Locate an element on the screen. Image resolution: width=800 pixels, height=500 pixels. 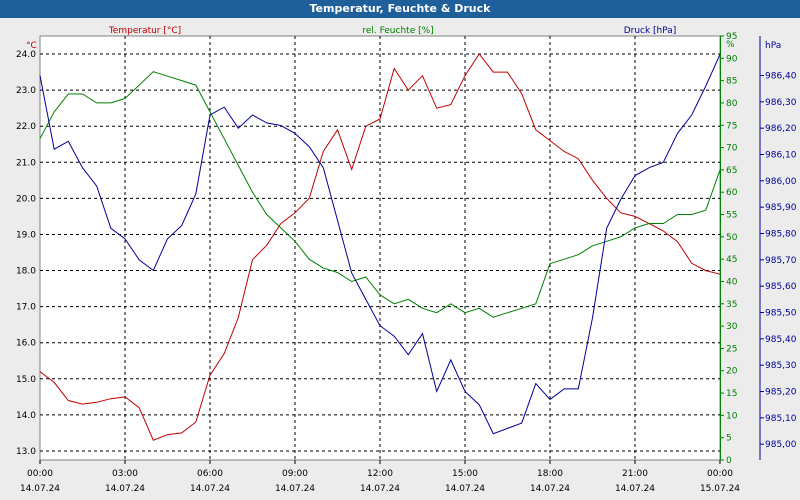
temp-tick-label: 18.0 is located at coordinates (26, 272).